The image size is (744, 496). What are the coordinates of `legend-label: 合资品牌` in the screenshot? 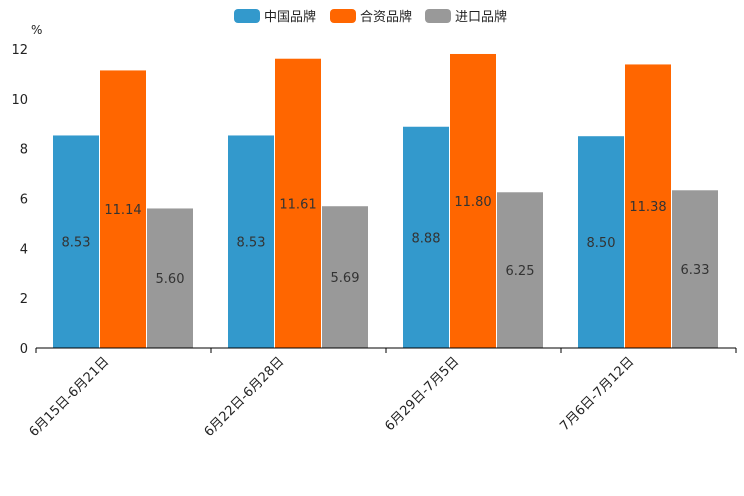 It's located at (386, 17).